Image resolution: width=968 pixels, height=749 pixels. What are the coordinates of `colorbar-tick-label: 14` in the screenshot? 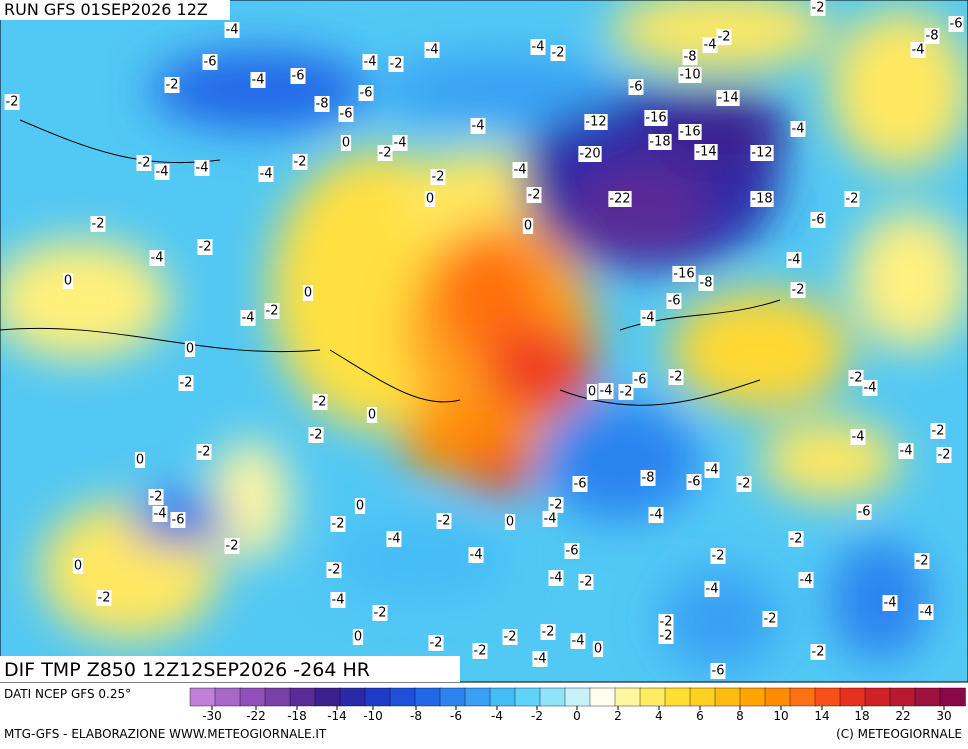 It's located at (821, 716).